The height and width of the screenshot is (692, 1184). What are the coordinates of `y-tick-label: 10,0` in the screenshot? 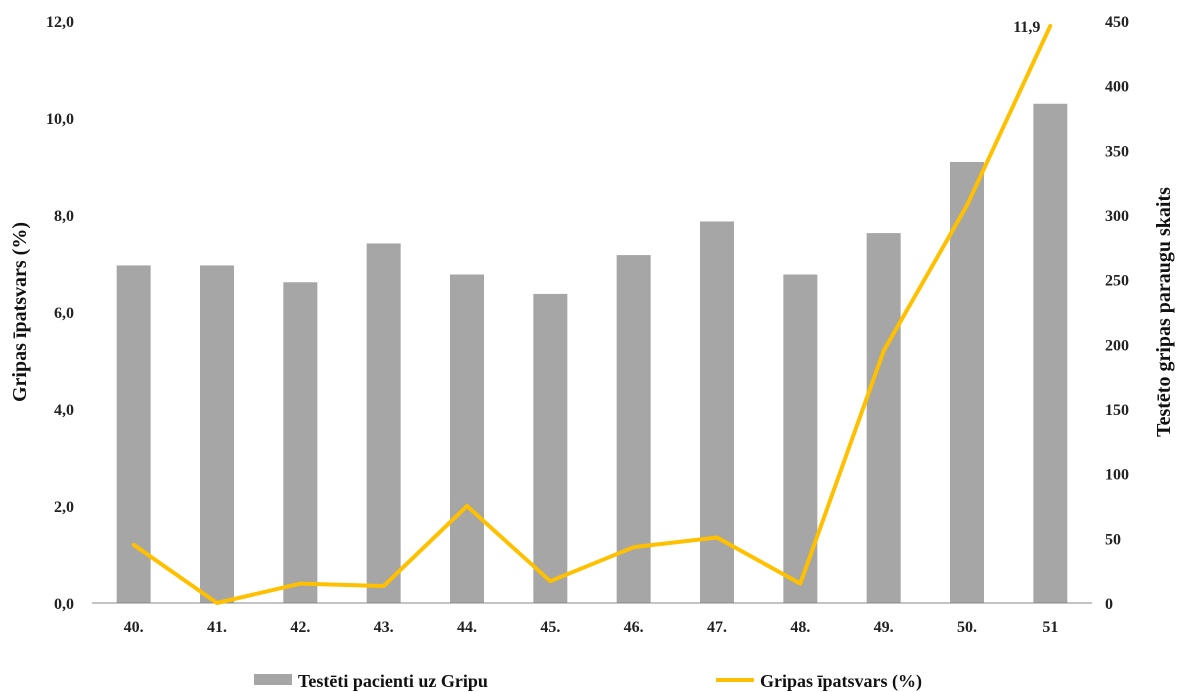 It's located at (60, 119).